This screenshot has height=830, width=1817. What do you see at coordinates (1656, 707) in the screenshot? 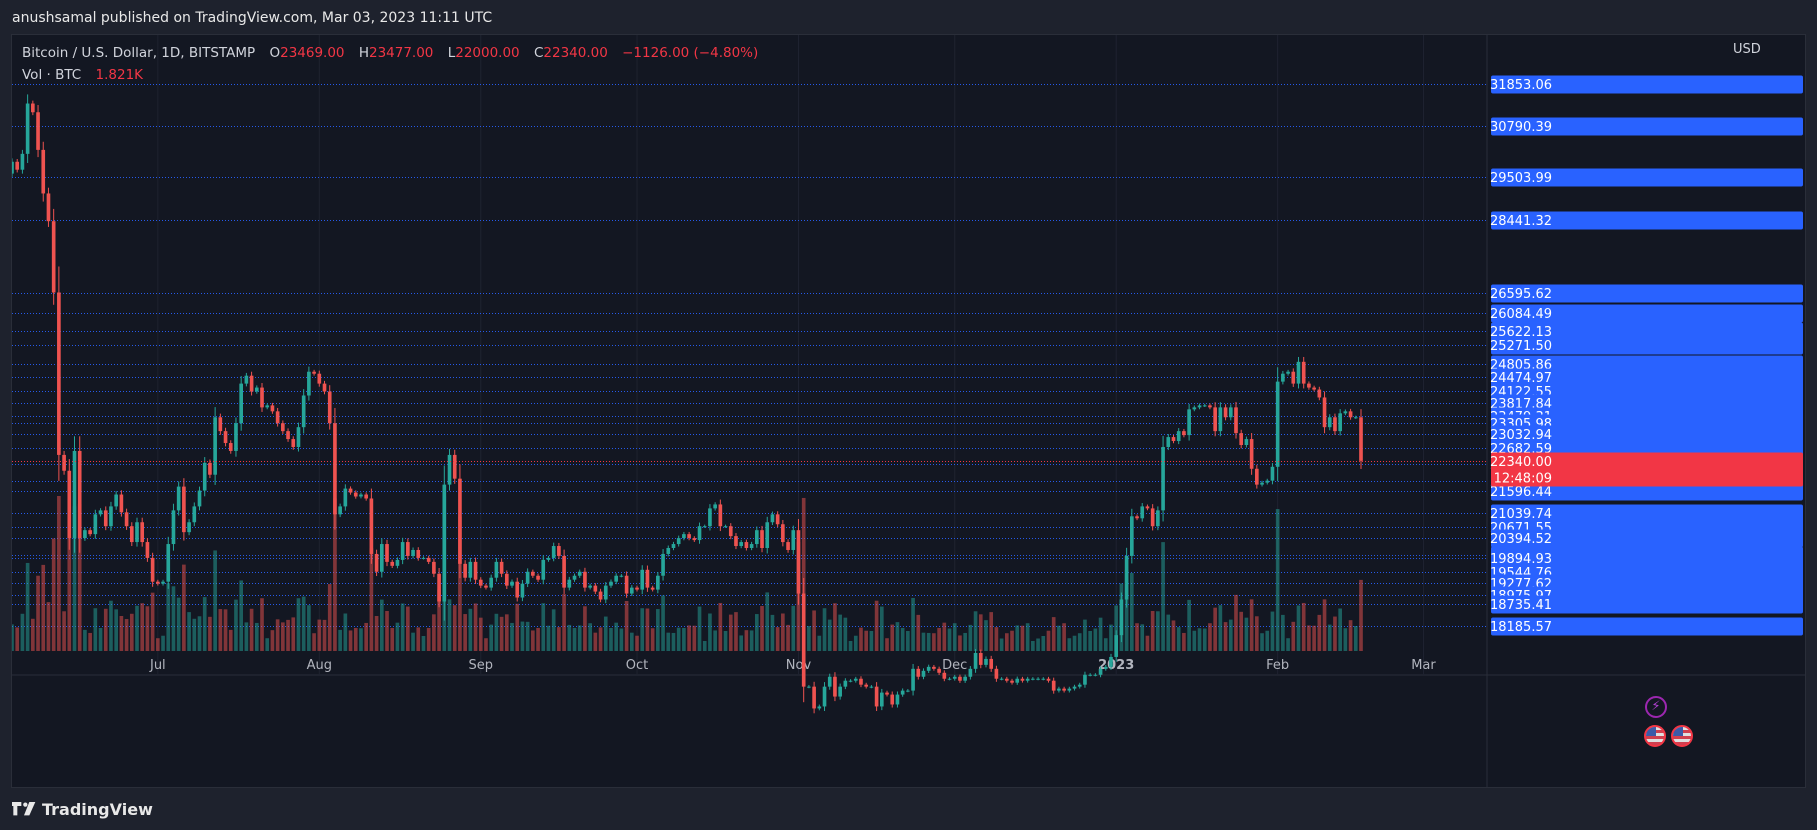
I see `lightning-icon: ⚡` at bounding box center [1656, 707].